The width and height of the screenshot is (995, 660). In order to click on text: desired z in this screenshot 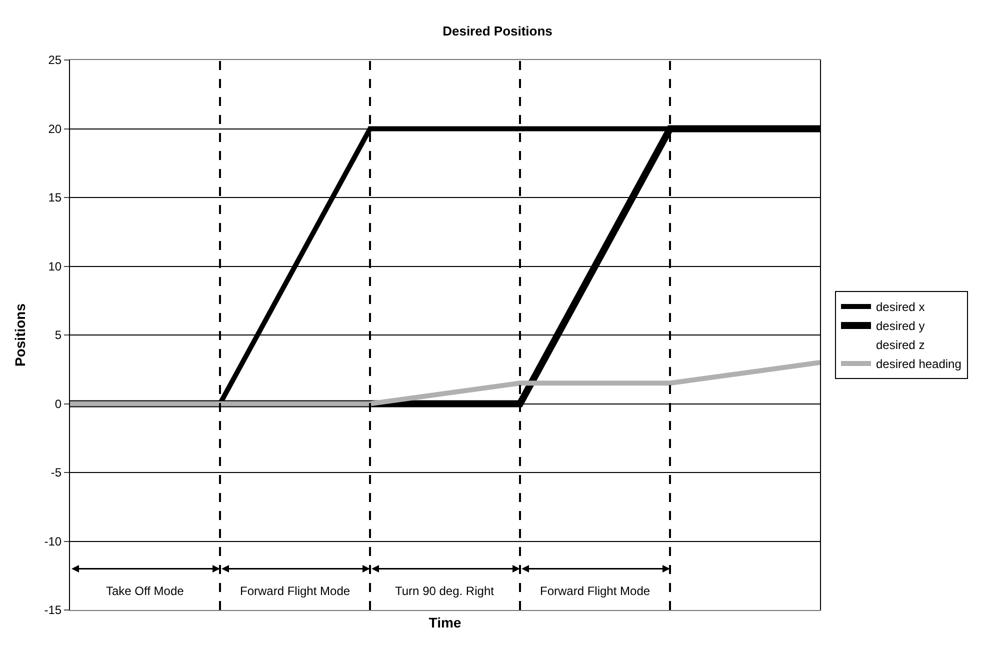, I will do `click(900, 345)`.